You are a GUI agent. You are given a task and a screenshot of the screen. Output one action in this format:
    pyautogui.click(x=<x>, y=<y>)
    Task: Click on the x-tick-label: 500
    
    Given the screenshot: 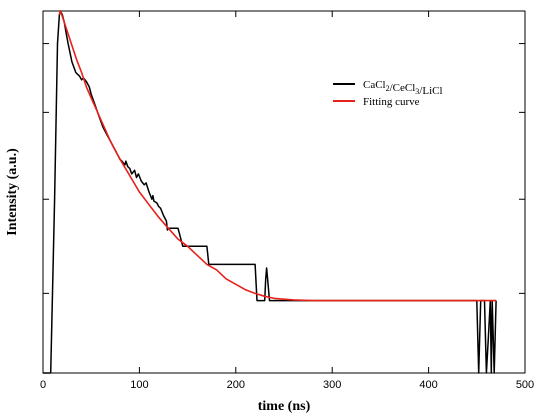 What is the action you would take?
    pyautogui.click(x=525, y=385)
    